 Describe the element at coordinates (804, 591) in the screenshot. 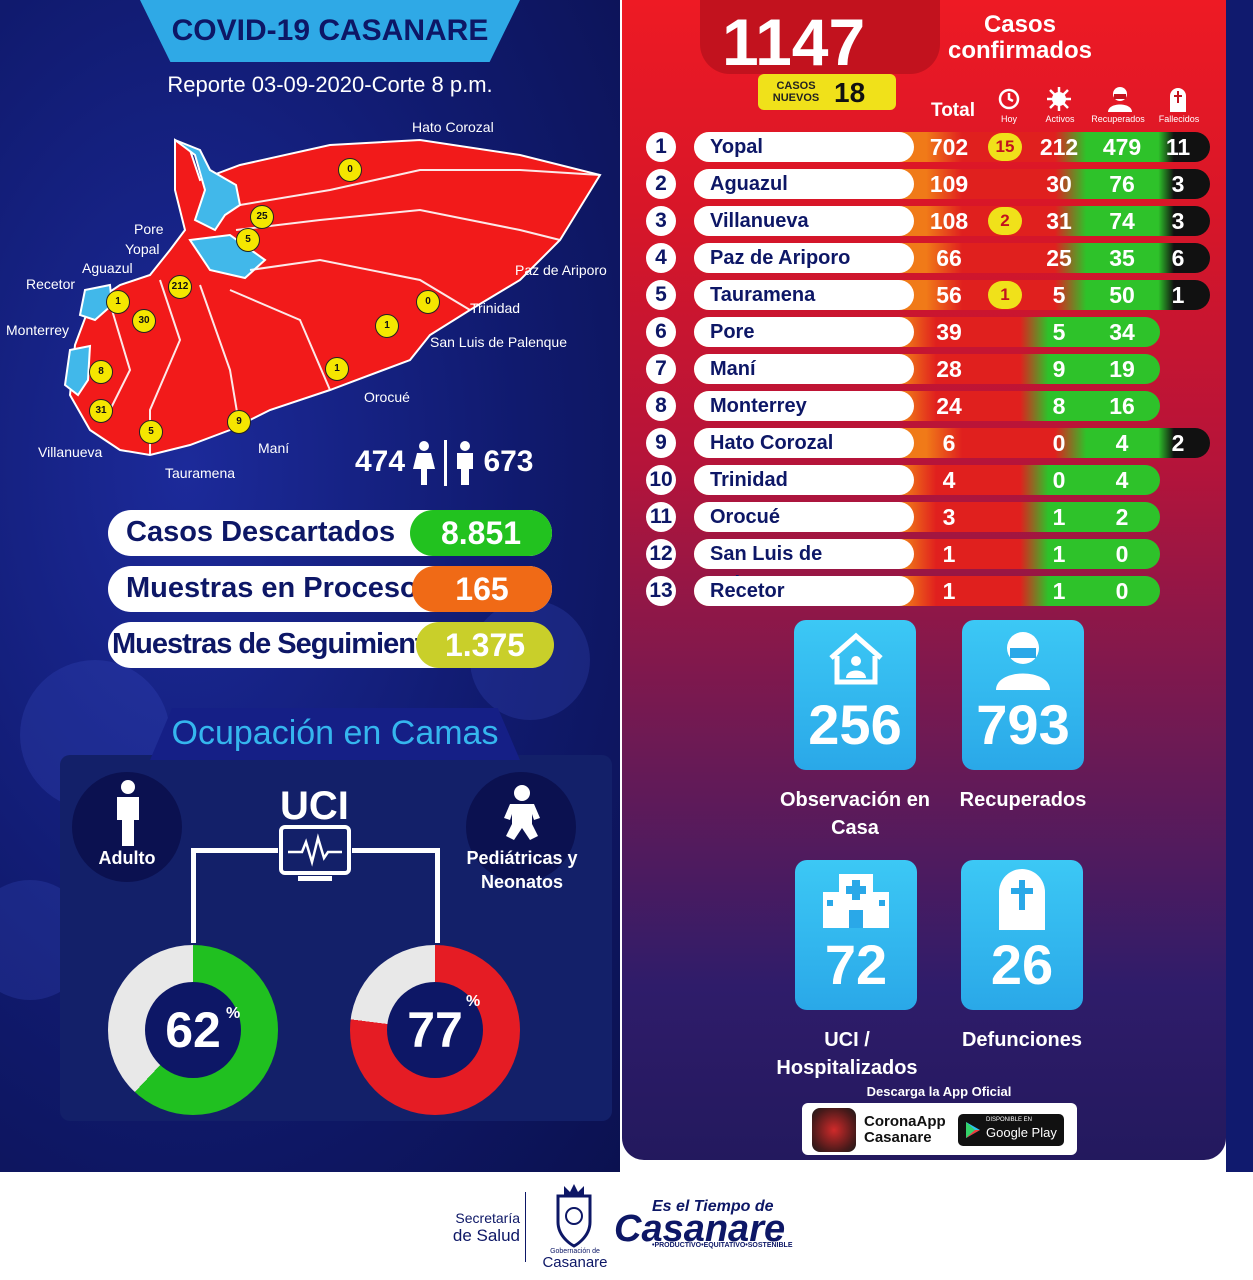

I see `row-name: Recetor` at that location.